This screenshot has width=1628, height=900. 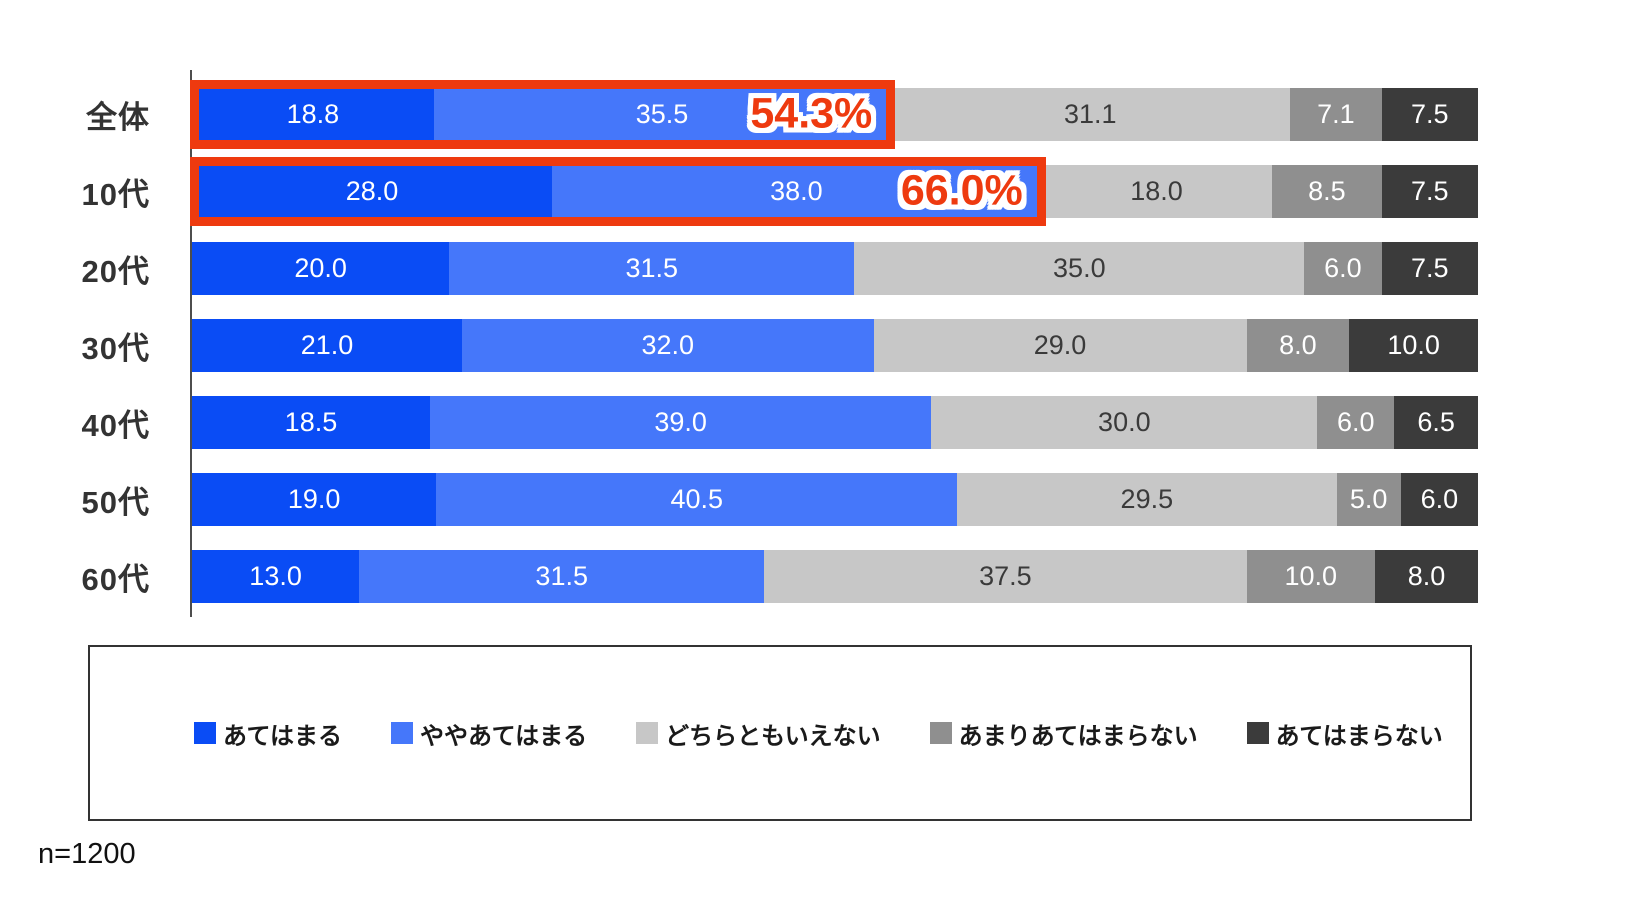 I want to click on bar-segment: 29.0, so click(x=1060, y=345).